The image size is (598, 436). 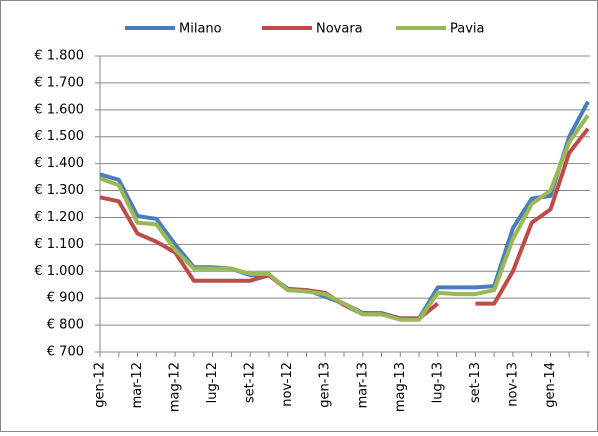 I want to click on x-tick-label: mag-13, so click(x=400, y=387).